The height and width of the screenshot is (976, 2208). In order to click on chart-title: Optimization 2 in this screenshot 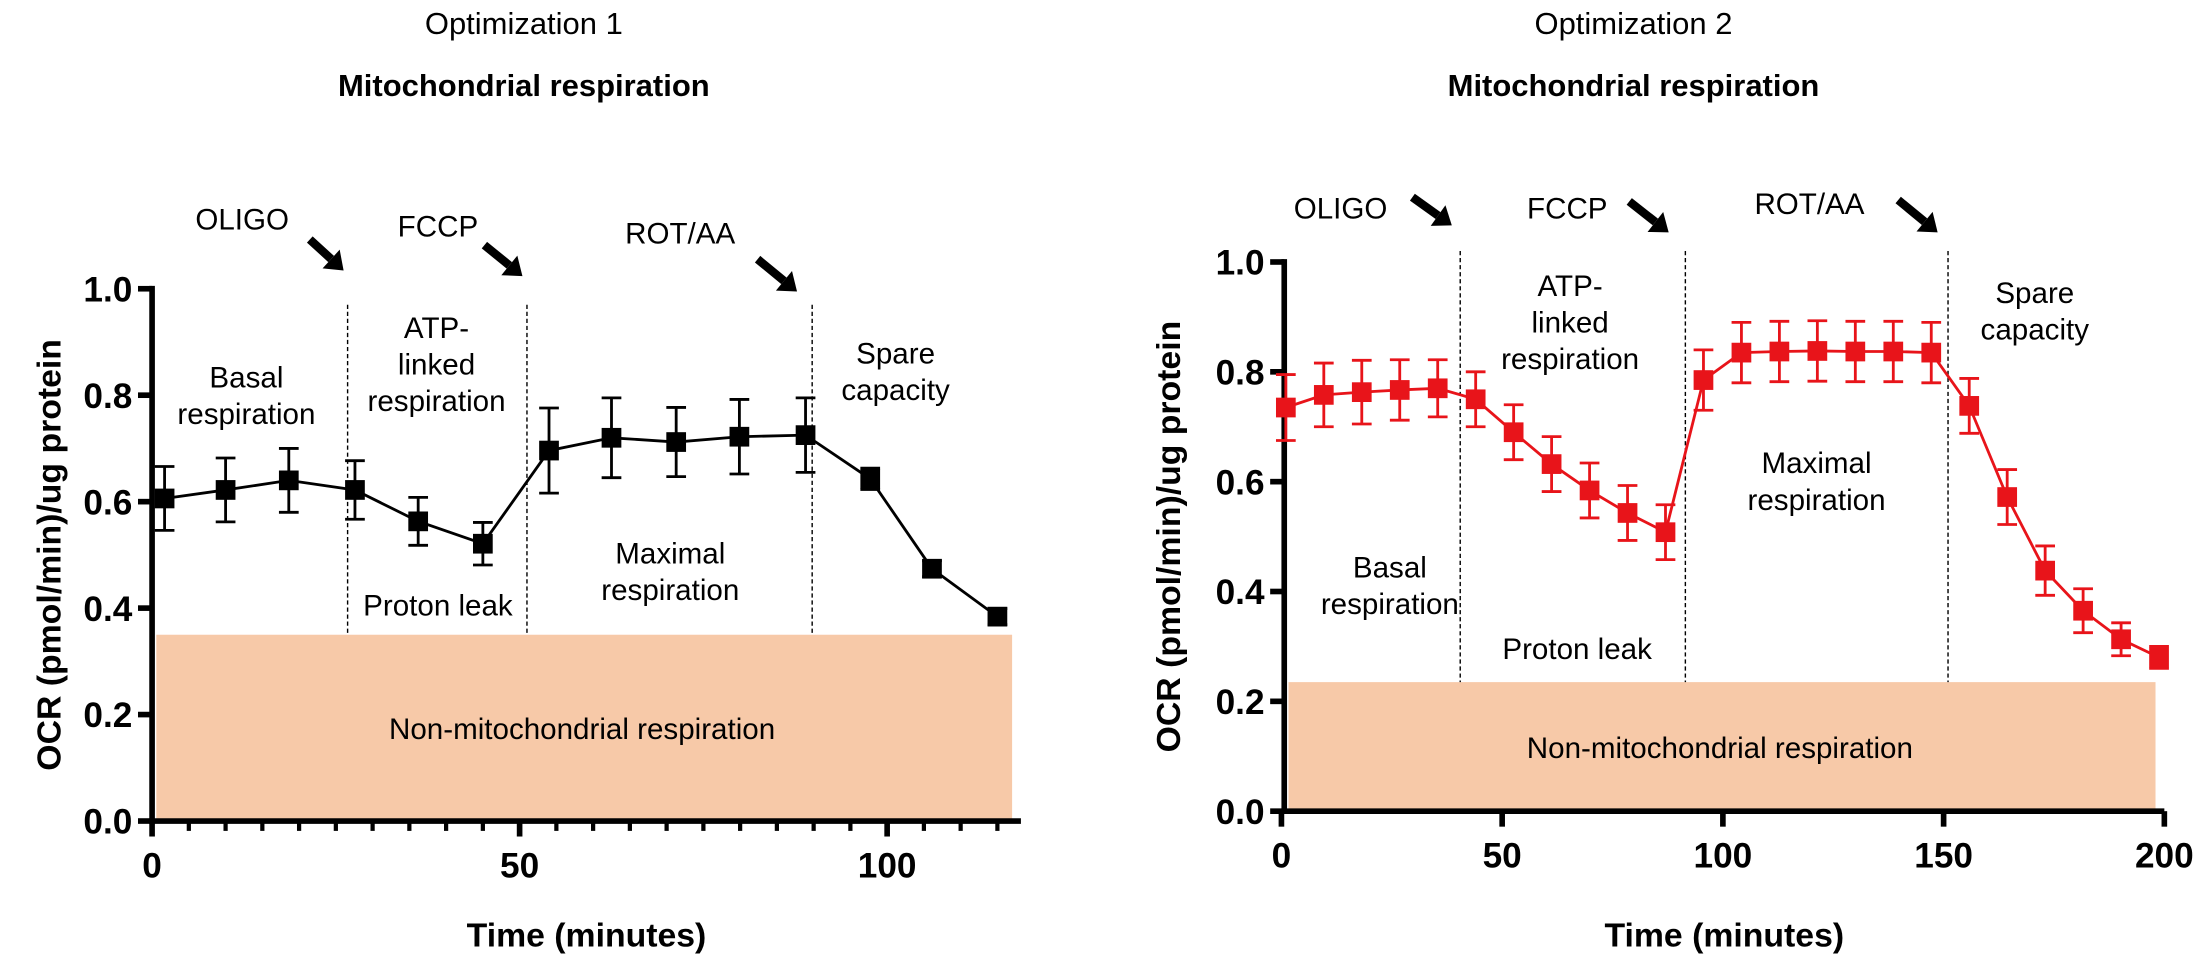, I will do `click(1633, 23)`.